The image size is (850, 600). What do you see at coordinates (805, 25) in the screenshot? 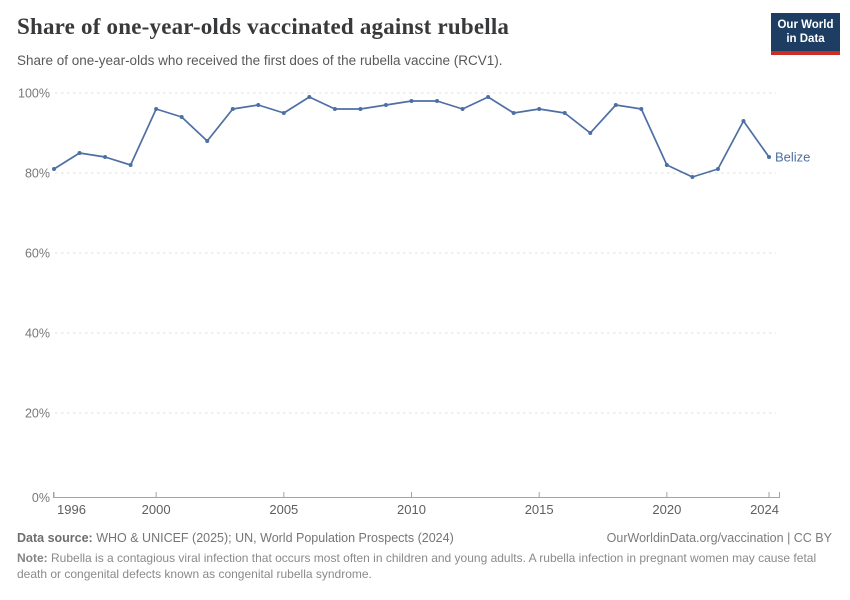
I see `owid-logo-line1: Our World` at bounding box center [805, 25].